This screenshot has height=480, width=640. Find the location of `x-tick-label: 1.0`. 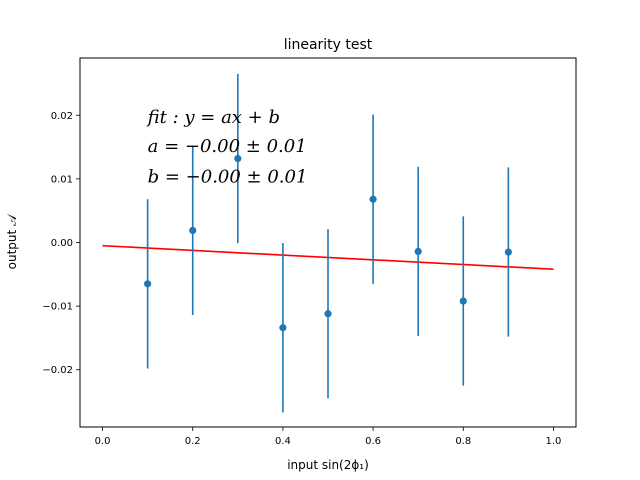

x-tick-label: 1.0 is located at coordinates (554, 441).